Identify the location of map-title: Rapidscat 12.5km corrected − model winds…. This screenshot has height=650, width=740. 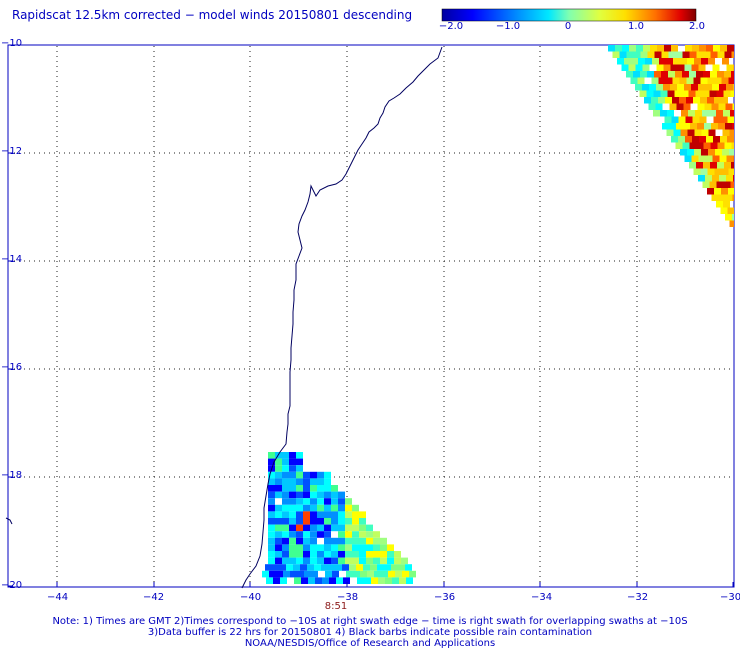
(212, 15).